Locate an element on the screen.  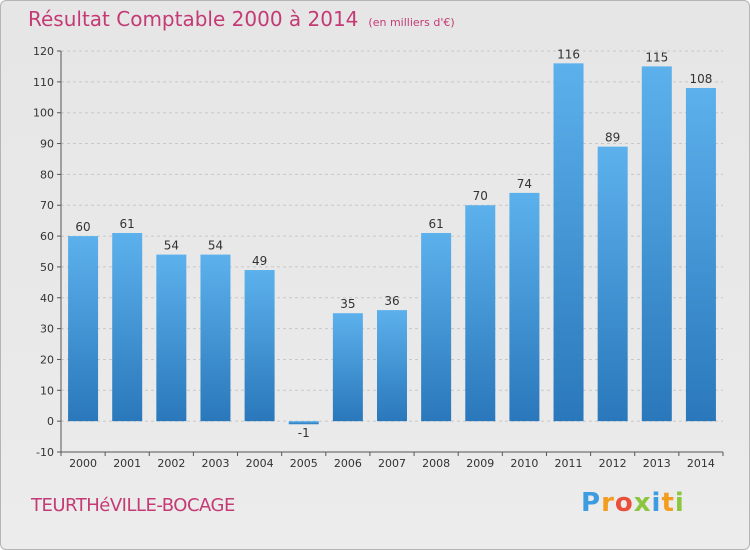
bar-2010 is located at coordinates (524, 307).